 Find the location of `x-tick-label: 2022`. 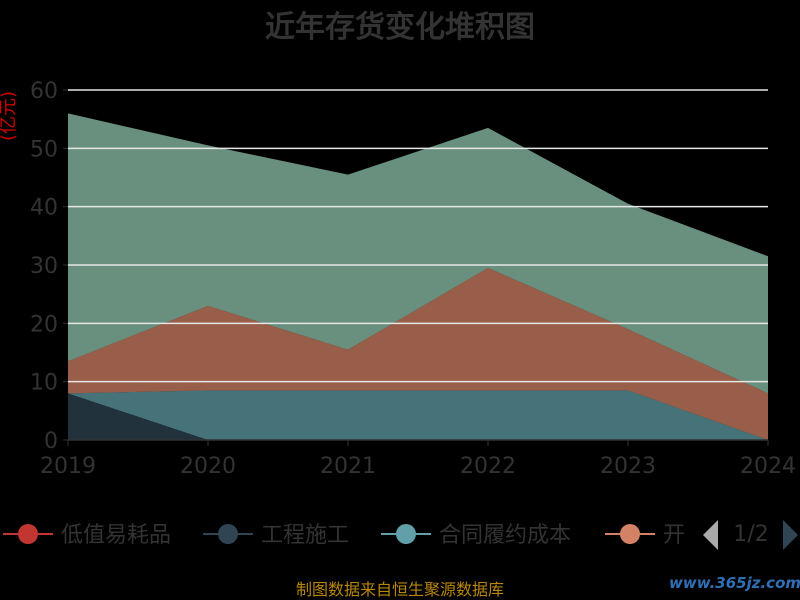

x-tick-label: 2022 is located at coordinates (488, 466).